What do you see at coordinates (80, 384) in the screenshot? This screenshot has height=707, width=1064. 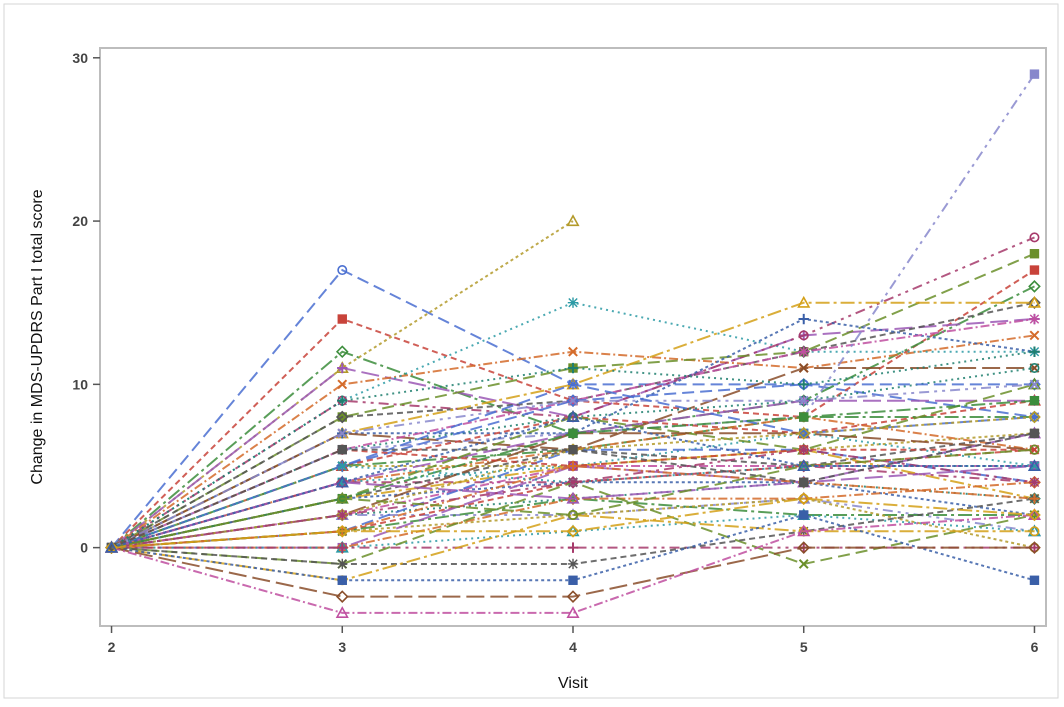 I see `y-tick-label: 10` at bounding box center [80, 384].